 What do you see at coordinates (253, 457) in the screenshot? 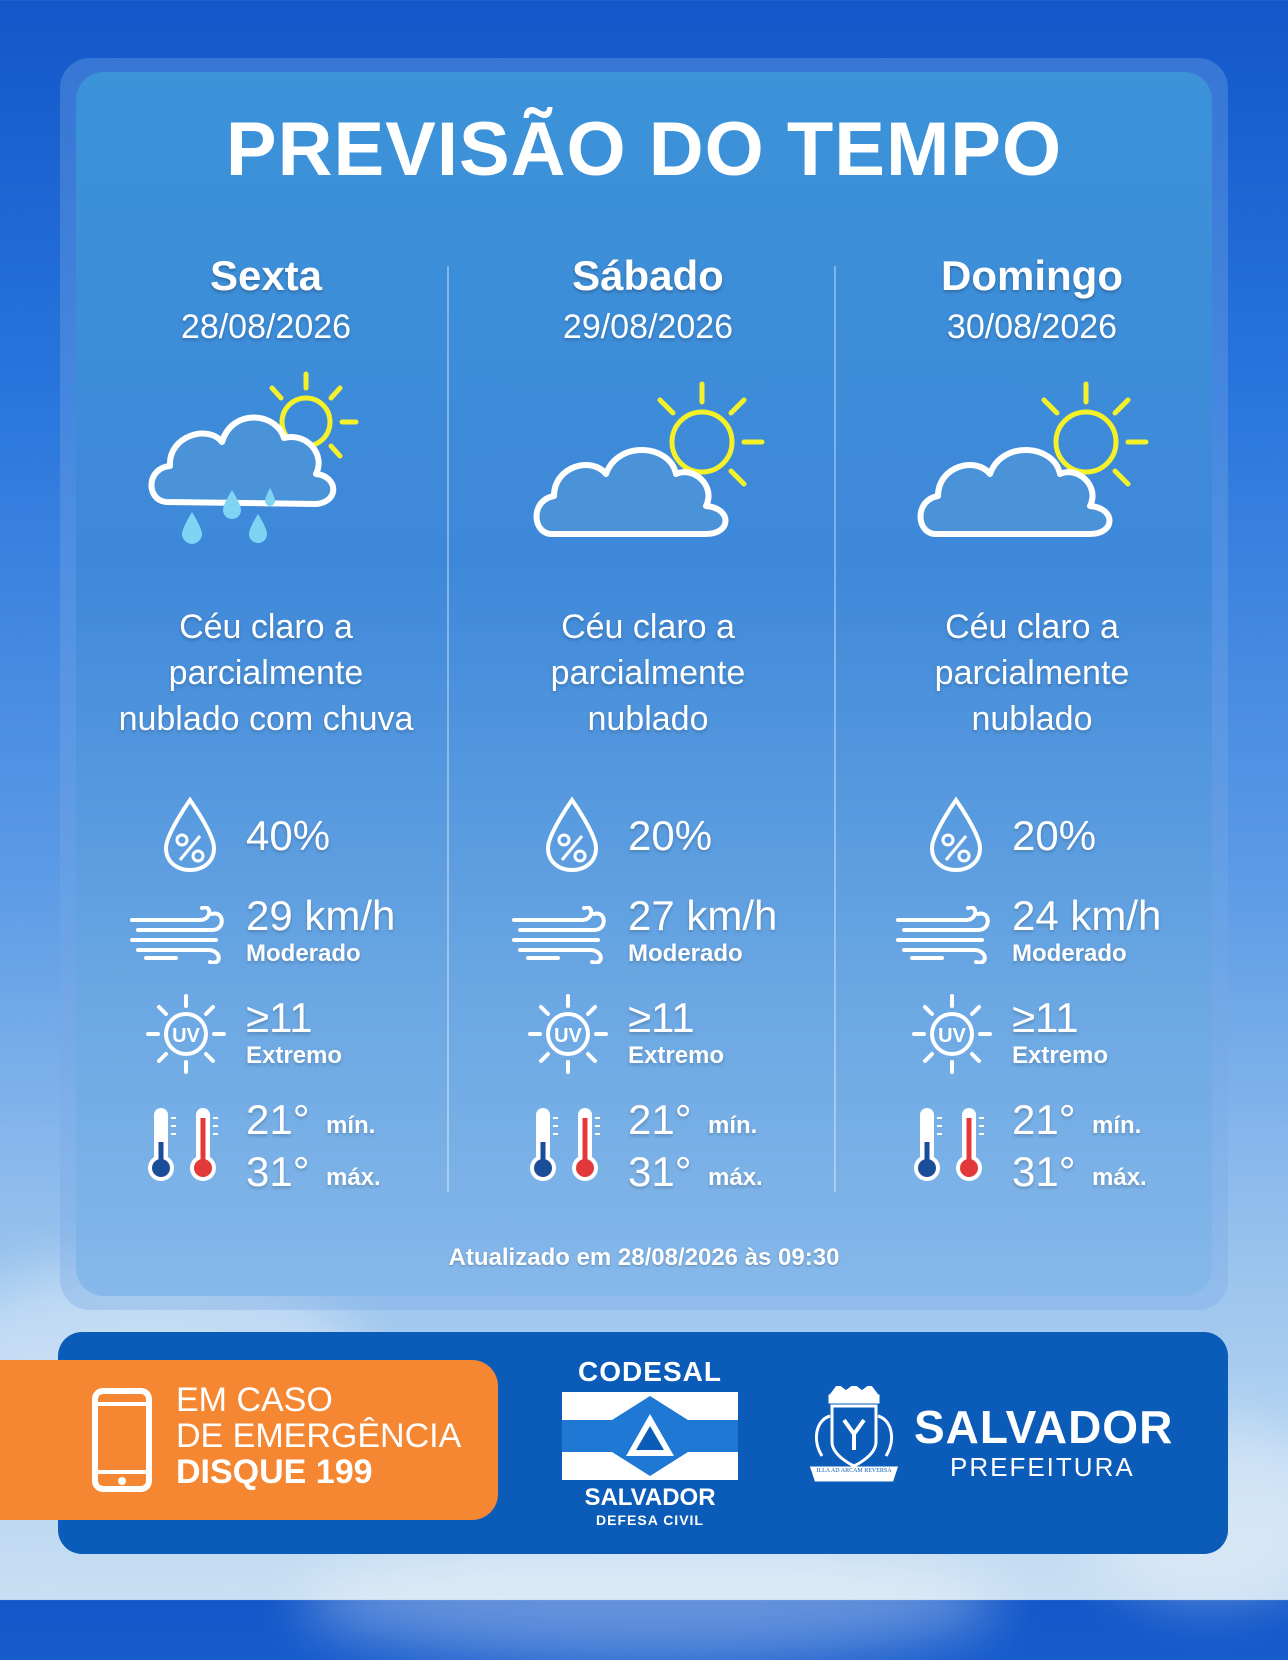
I see `rain-cloud-sun-icon` at bounding box center [253, 457].